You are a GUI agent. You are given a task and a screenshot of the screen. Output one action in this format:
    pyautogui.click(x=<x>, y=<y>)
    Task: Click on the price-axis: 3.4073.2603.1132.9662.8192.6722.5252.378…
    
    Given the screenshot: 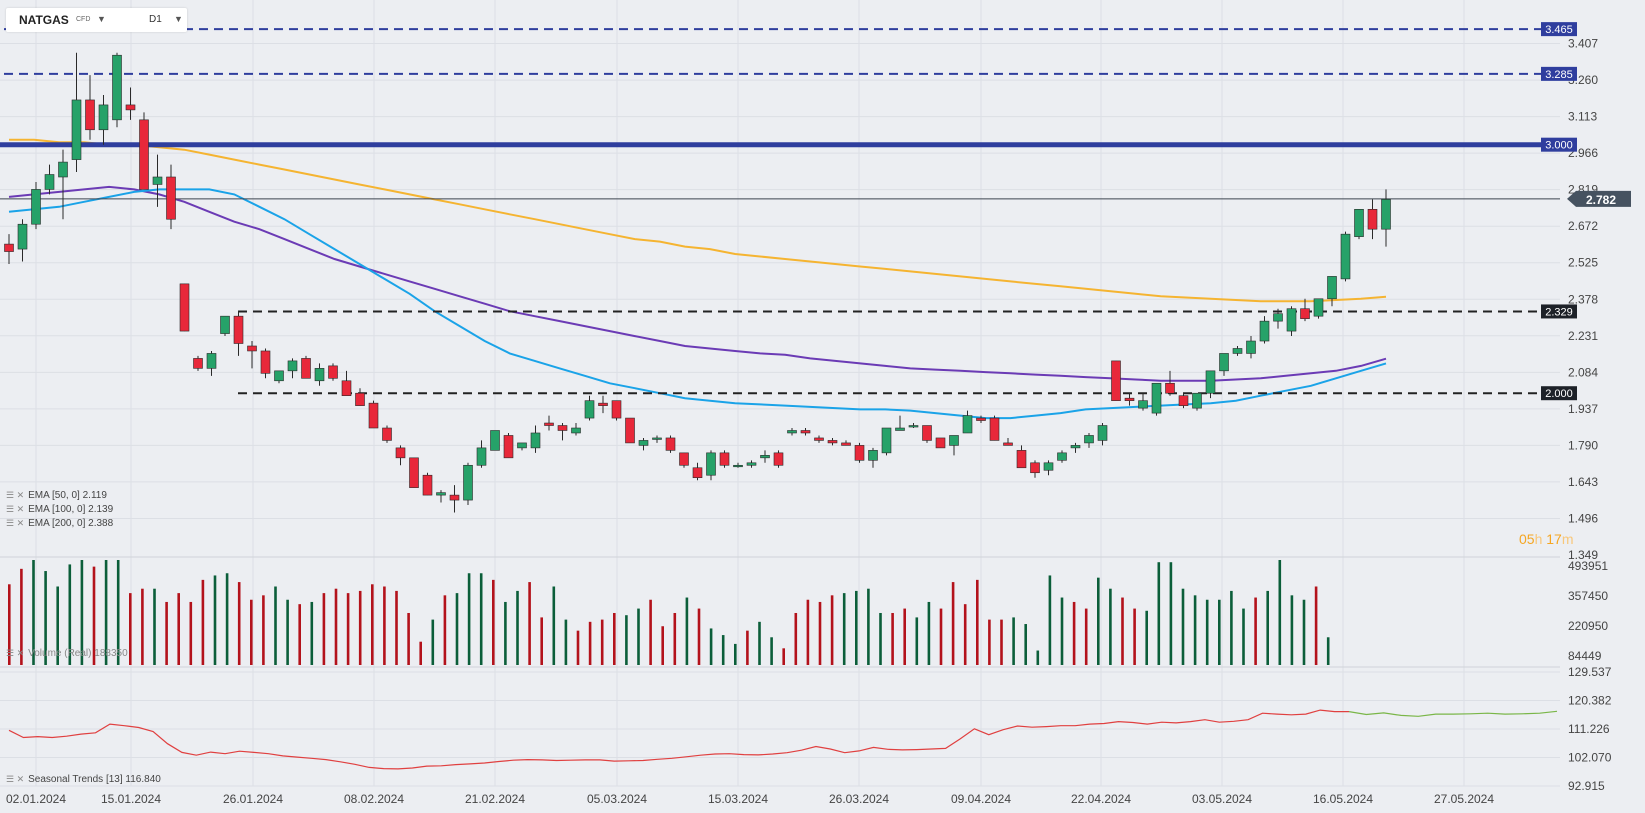 What is the action you would take?
    pyautogui.click(x=1590, y=415)
    